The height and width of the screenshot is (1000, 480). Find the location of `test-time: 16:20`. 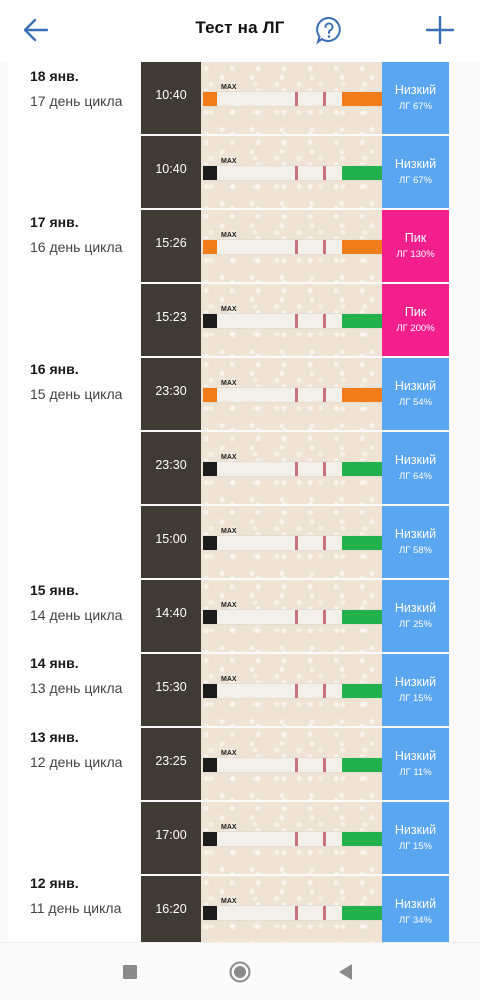

test-time: 16:20 is located at coordinates (171, 909).